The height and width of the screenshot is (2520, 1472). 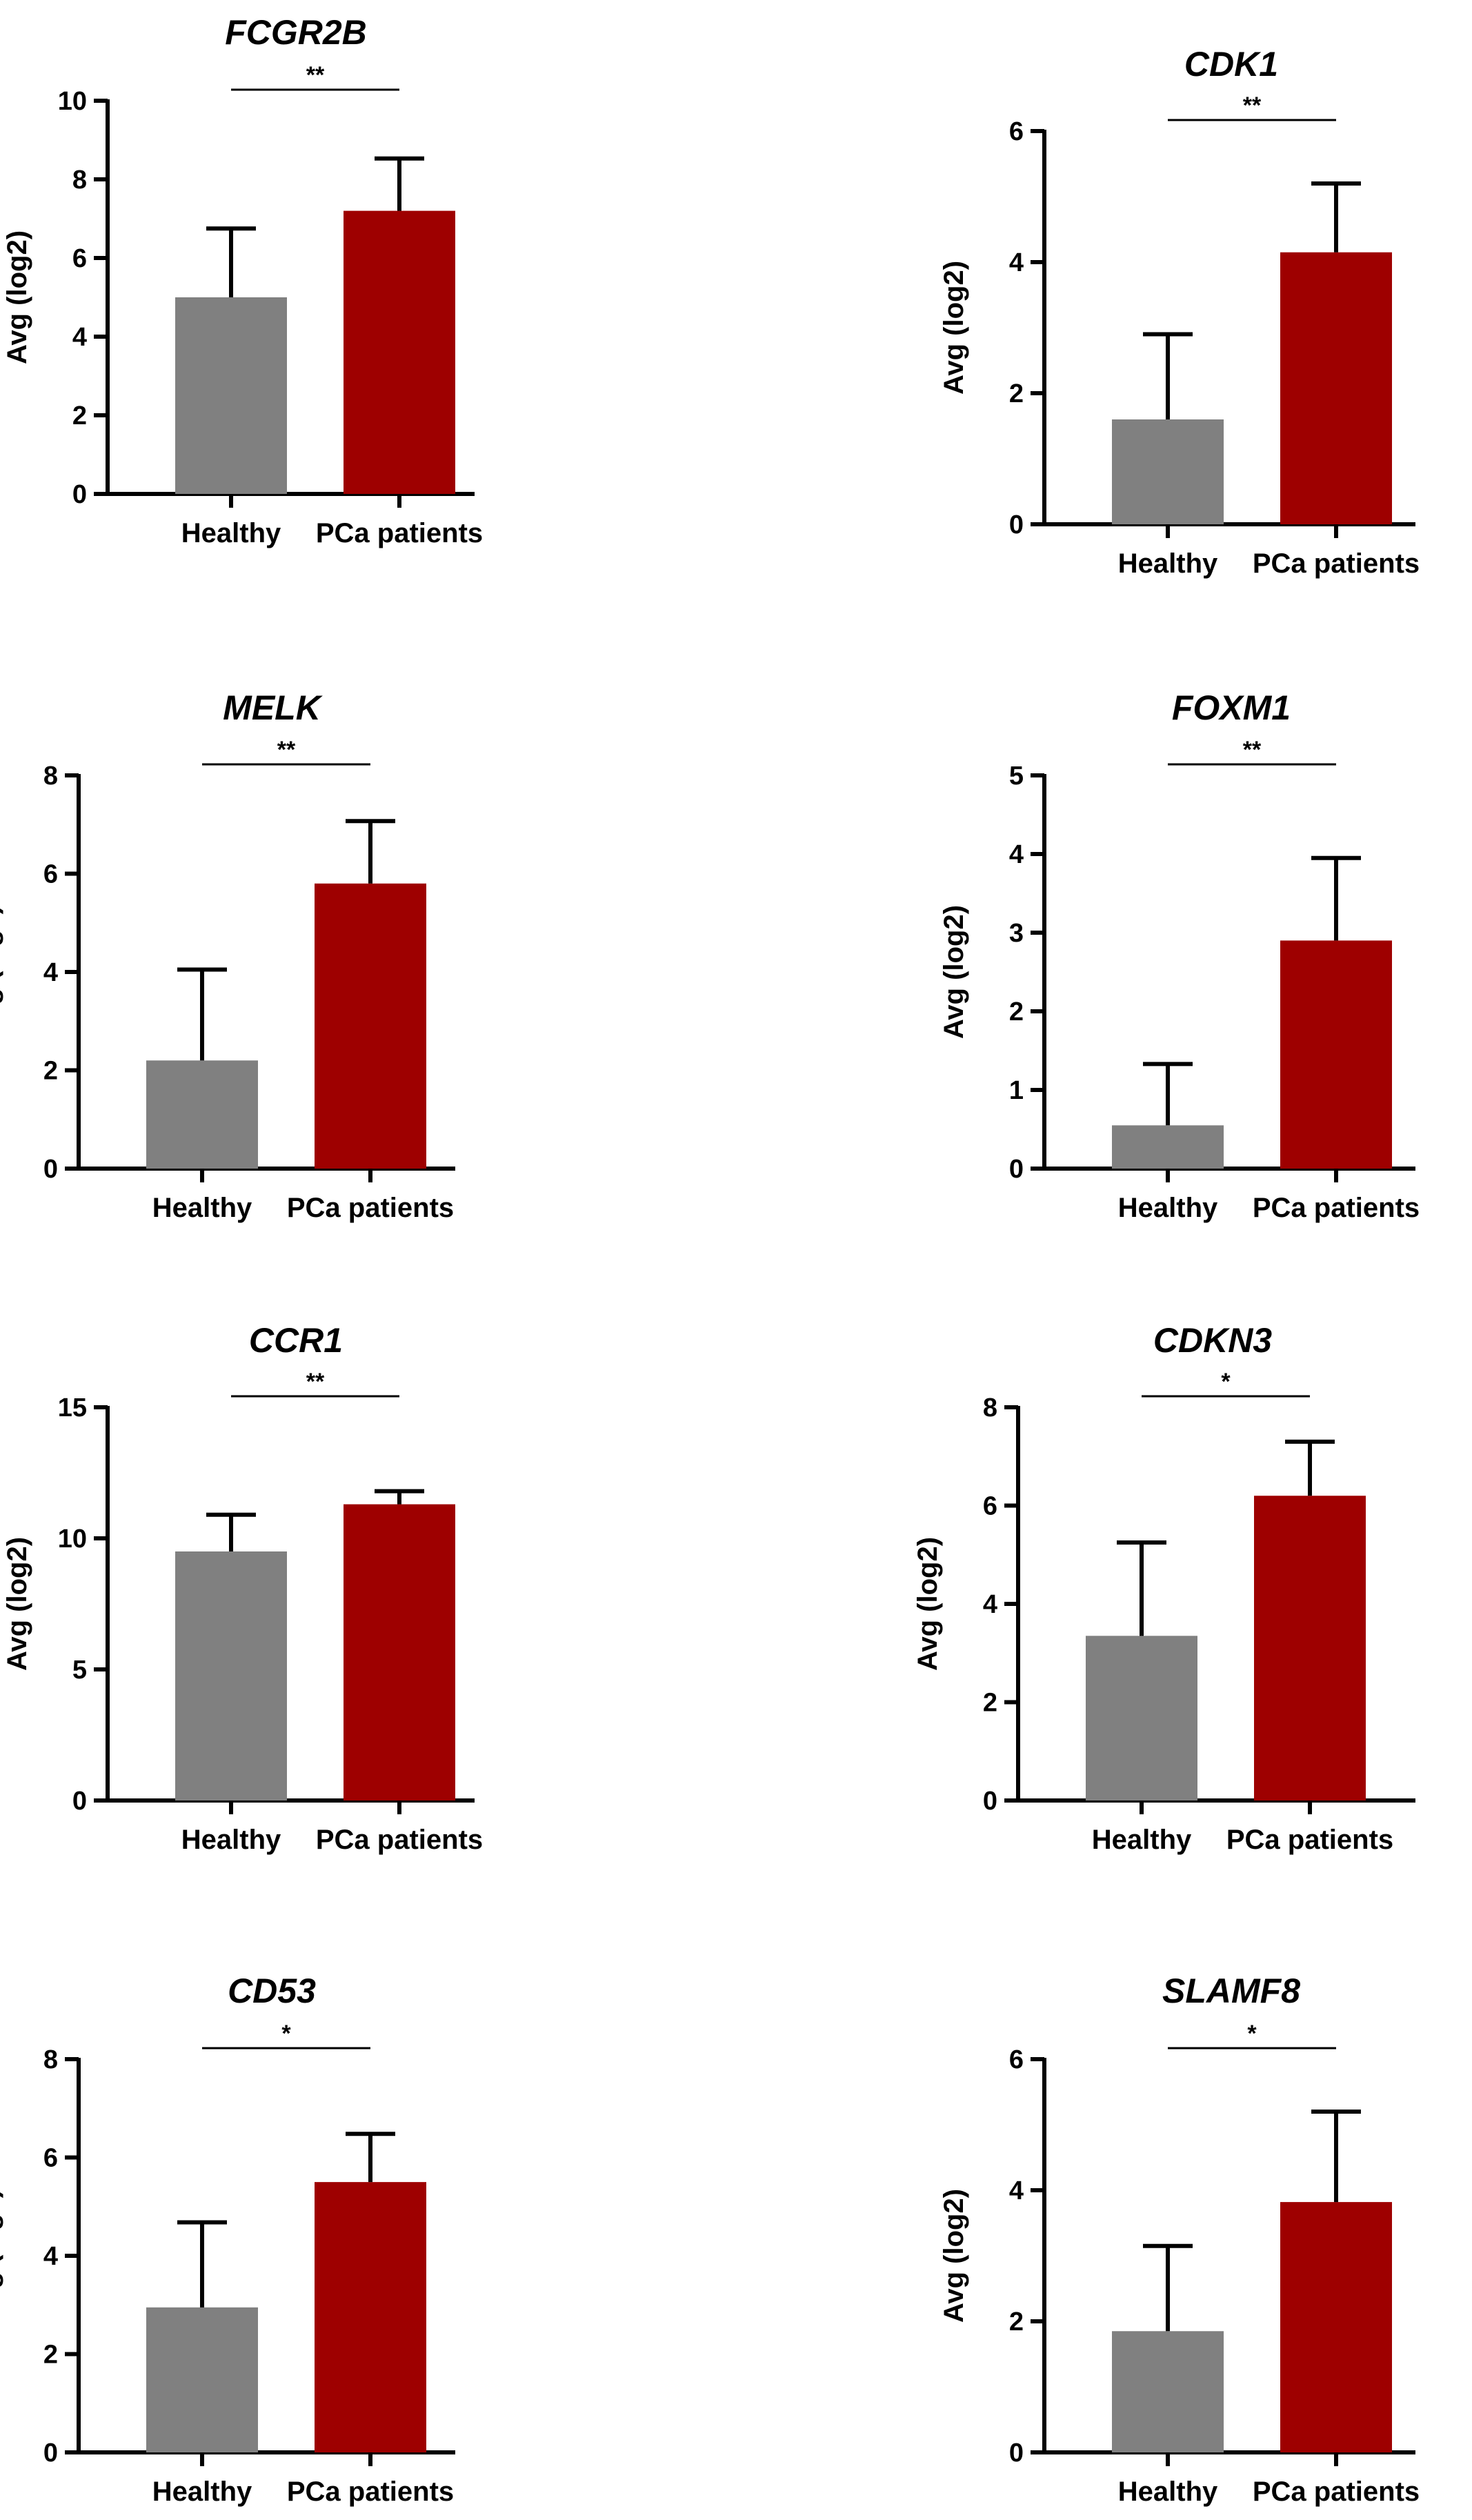 What do you see at coordinates (227, 2239) in the screenshot?
I see `chart-cd53: CD53 Avg (log2) 0 2 4 6 8 Healthy PCa patients *` at bounding box center [227, 2239].